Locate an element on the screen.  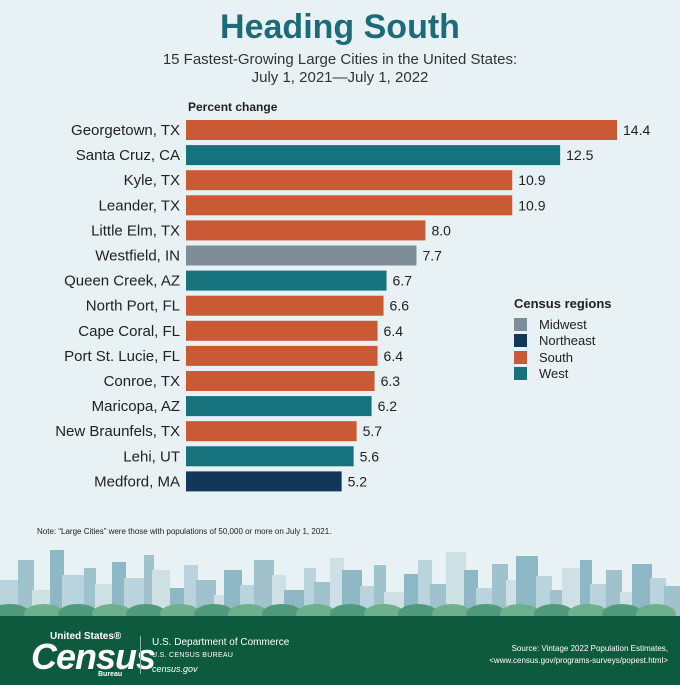
subtitle-line-2: July 1, 2021—July 1, 2022 is located at coordinates (340, 77).